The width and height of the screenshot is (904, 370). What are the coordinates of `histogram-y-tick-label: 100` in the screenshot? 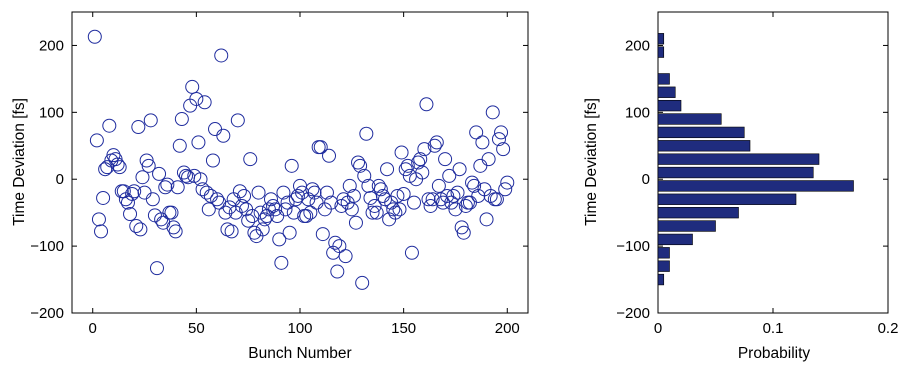 It's located at (637, 112).